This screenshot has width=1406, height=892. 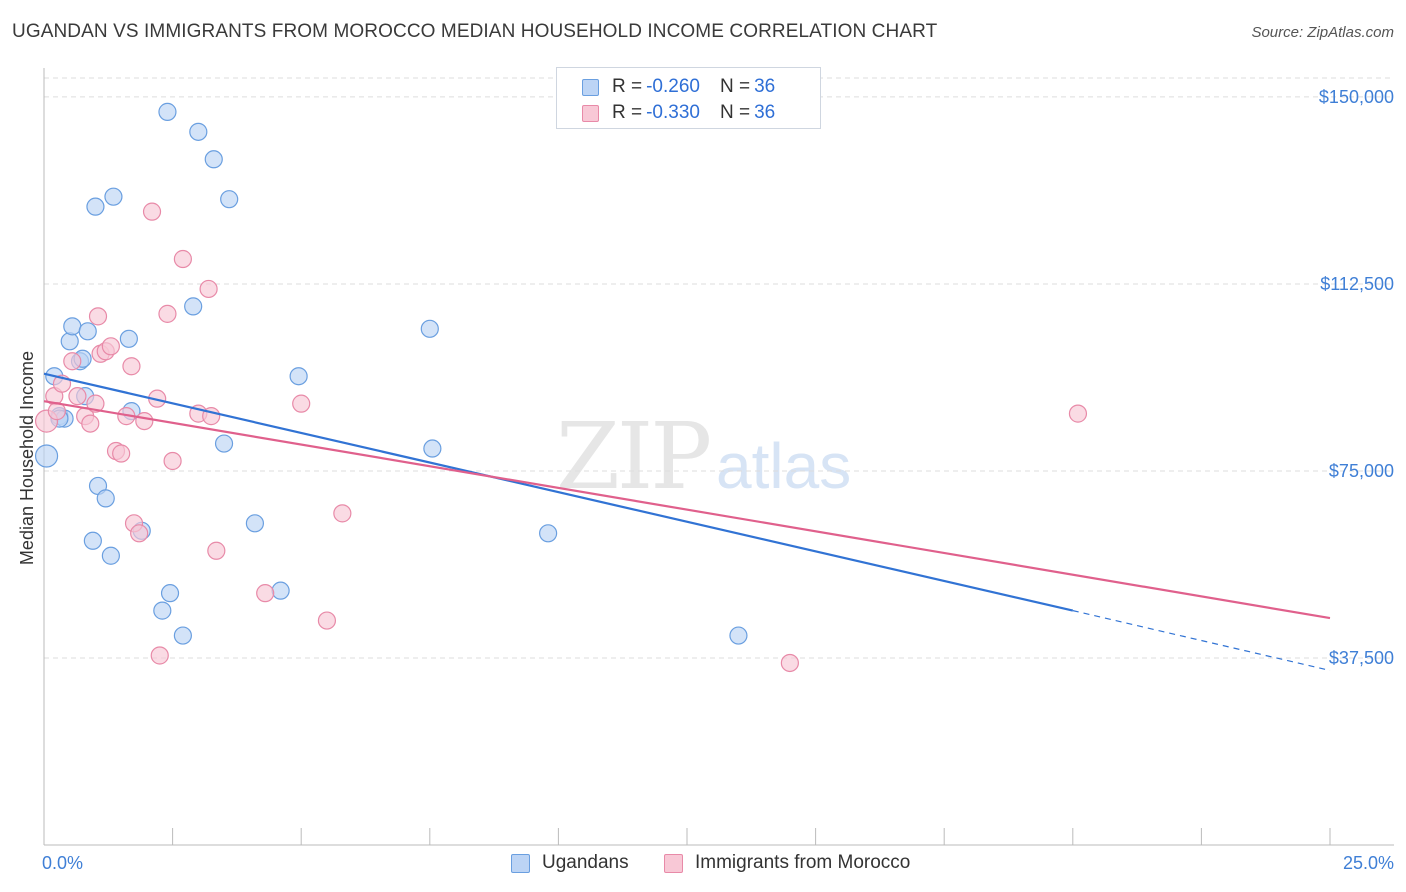 I want to click on trendline-extension-ugandans, so click(x=1201, y=641).